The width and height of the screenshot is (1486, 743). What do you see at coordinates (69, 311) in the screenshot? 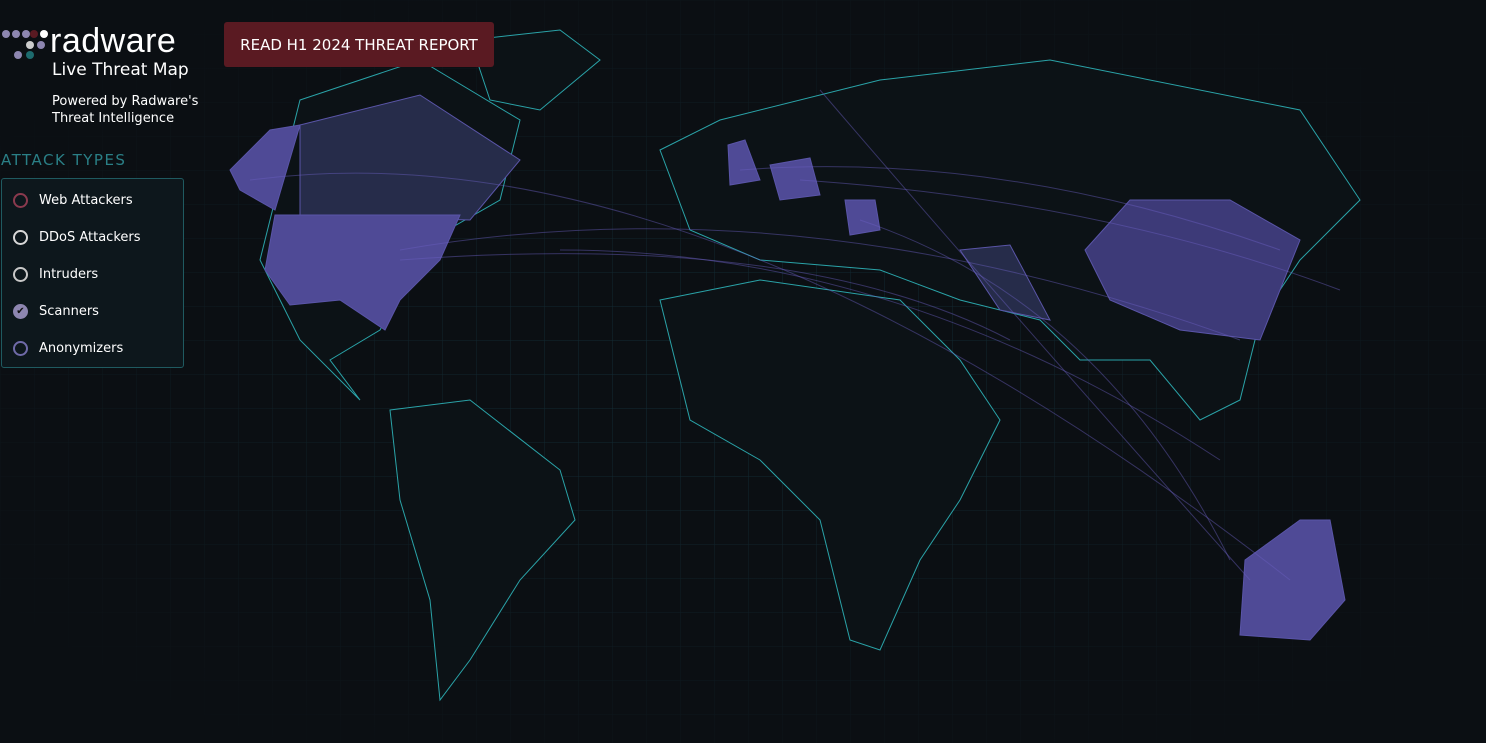
I see `attack-type-label: Scanners` at bounding box center [69, 311].